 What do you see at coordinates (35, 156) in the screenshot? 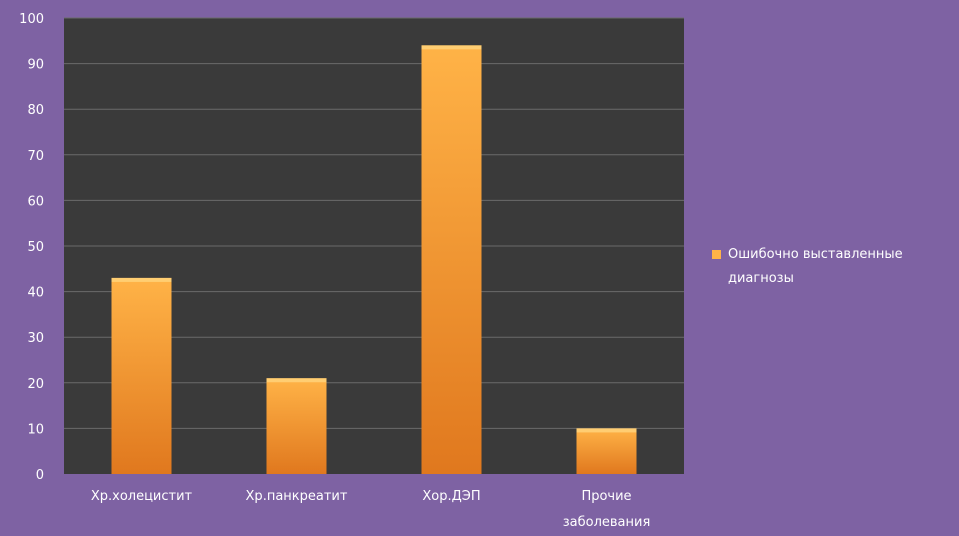
I see `y-tick-label: 70` at bounding box center [35, 156].